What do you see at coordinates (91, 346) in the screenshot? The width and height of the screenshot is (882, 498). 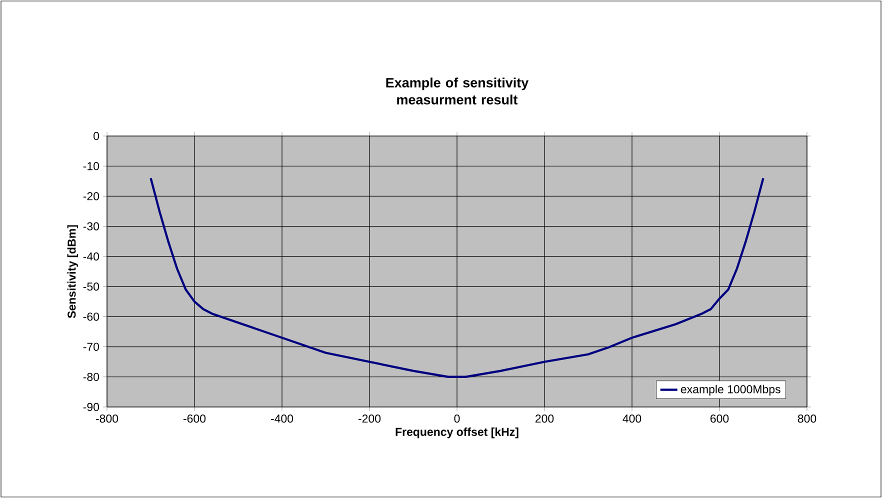 I see `y-tick-label: -70` at bounding box center [91, 346].